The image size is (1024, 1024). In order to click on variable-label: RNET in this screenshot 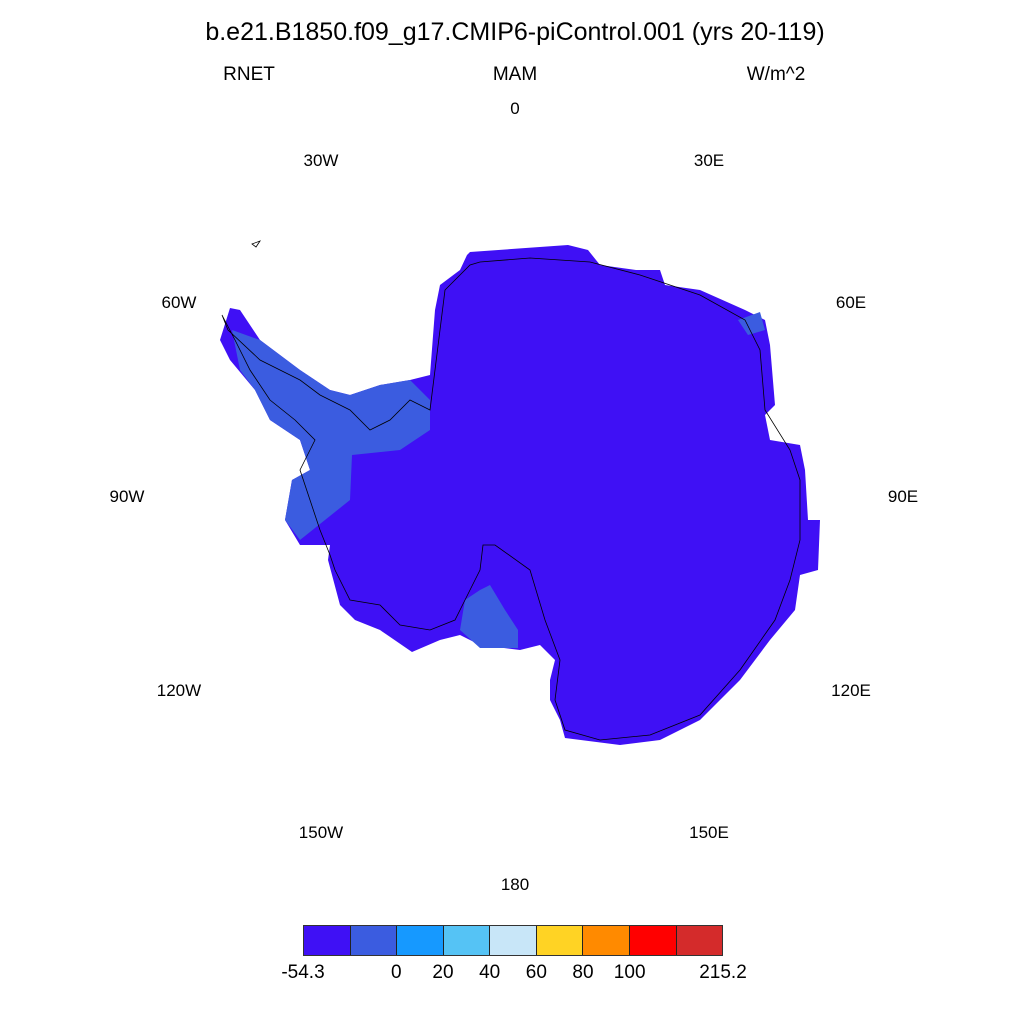, I will do `click(249, 74)`.